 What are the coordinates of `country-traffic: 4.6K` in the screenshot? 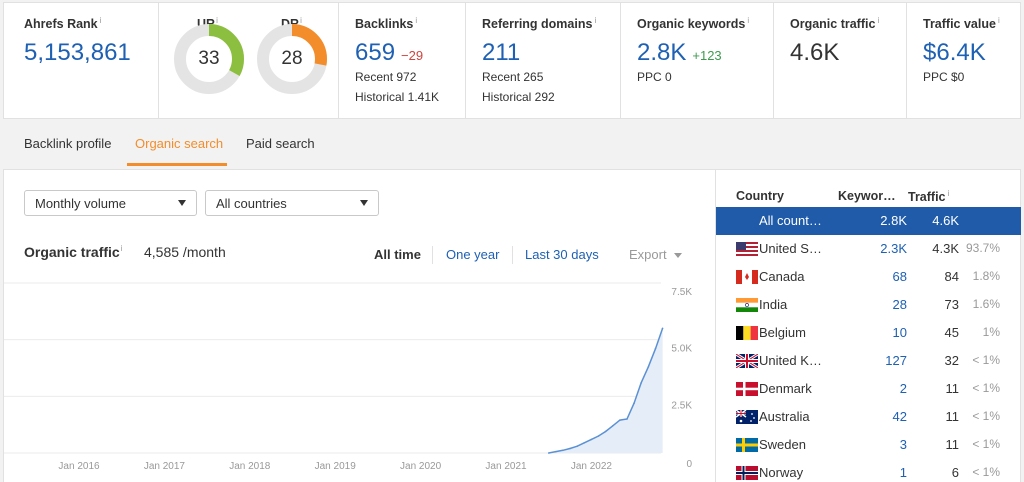 It's located at (945, 220).